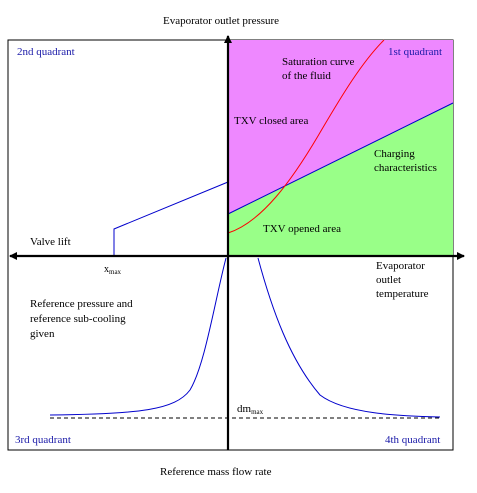  I want to click on top-axis-label: Evaporator outlet pressure, so click(221, 21).